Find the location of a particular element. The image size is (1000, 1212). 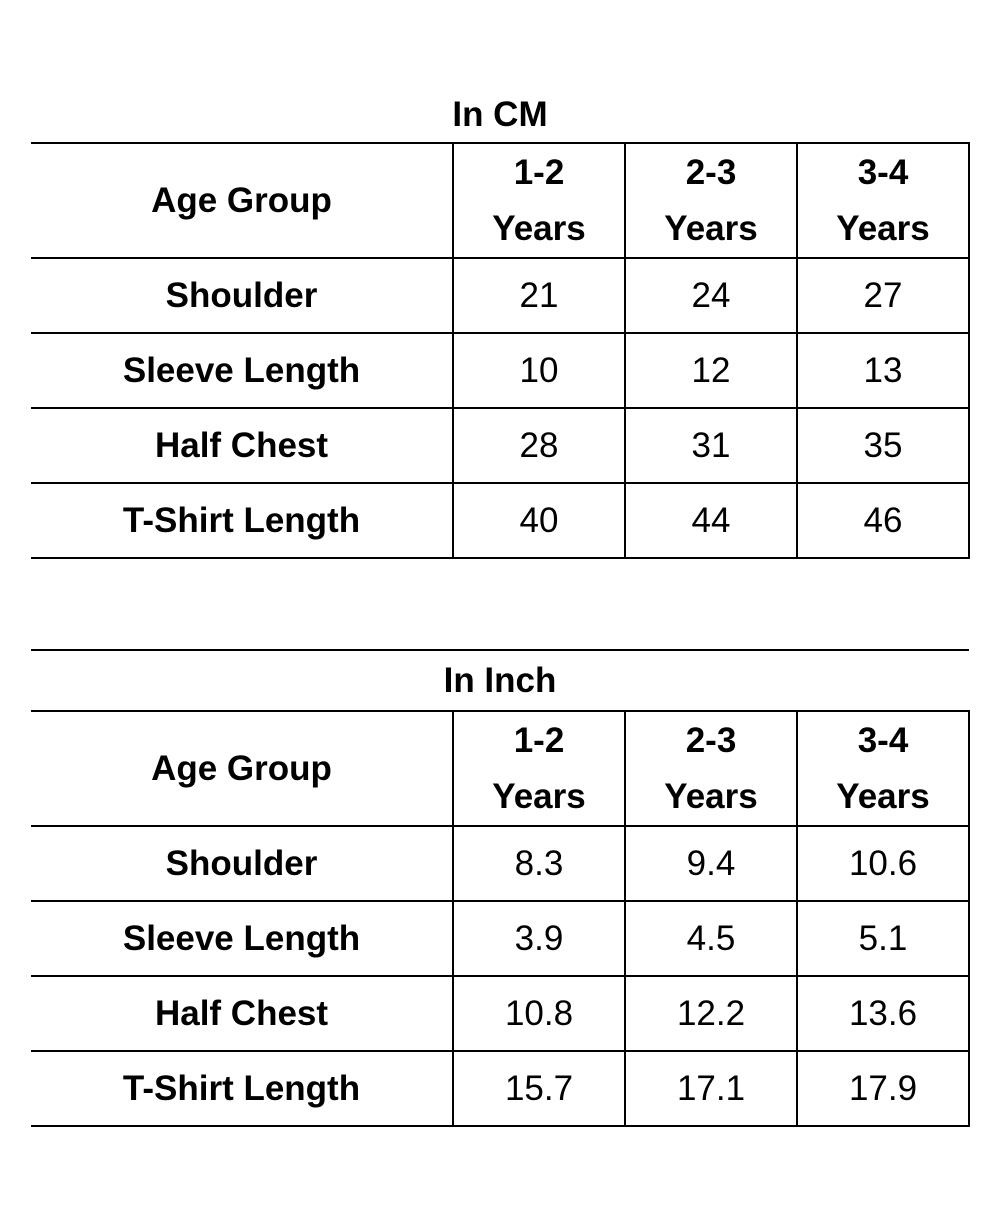

table-cell: 8.3 is located at coordinates (539, 863).